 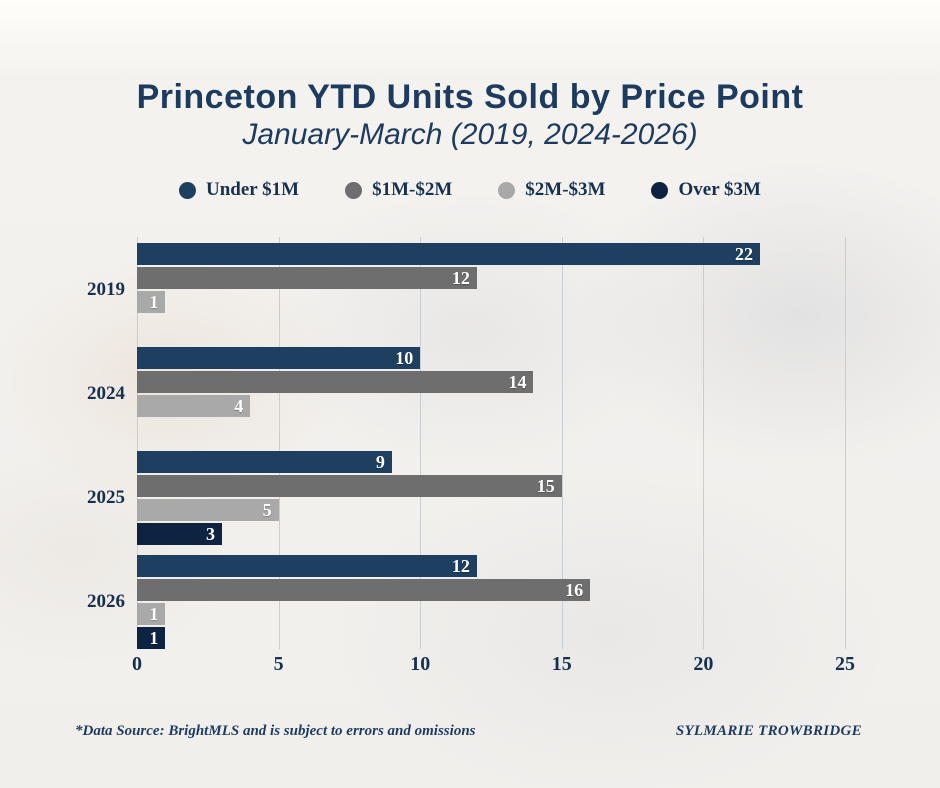 I want to click on legend-label: Over $3M, so click(x=719, y=190).